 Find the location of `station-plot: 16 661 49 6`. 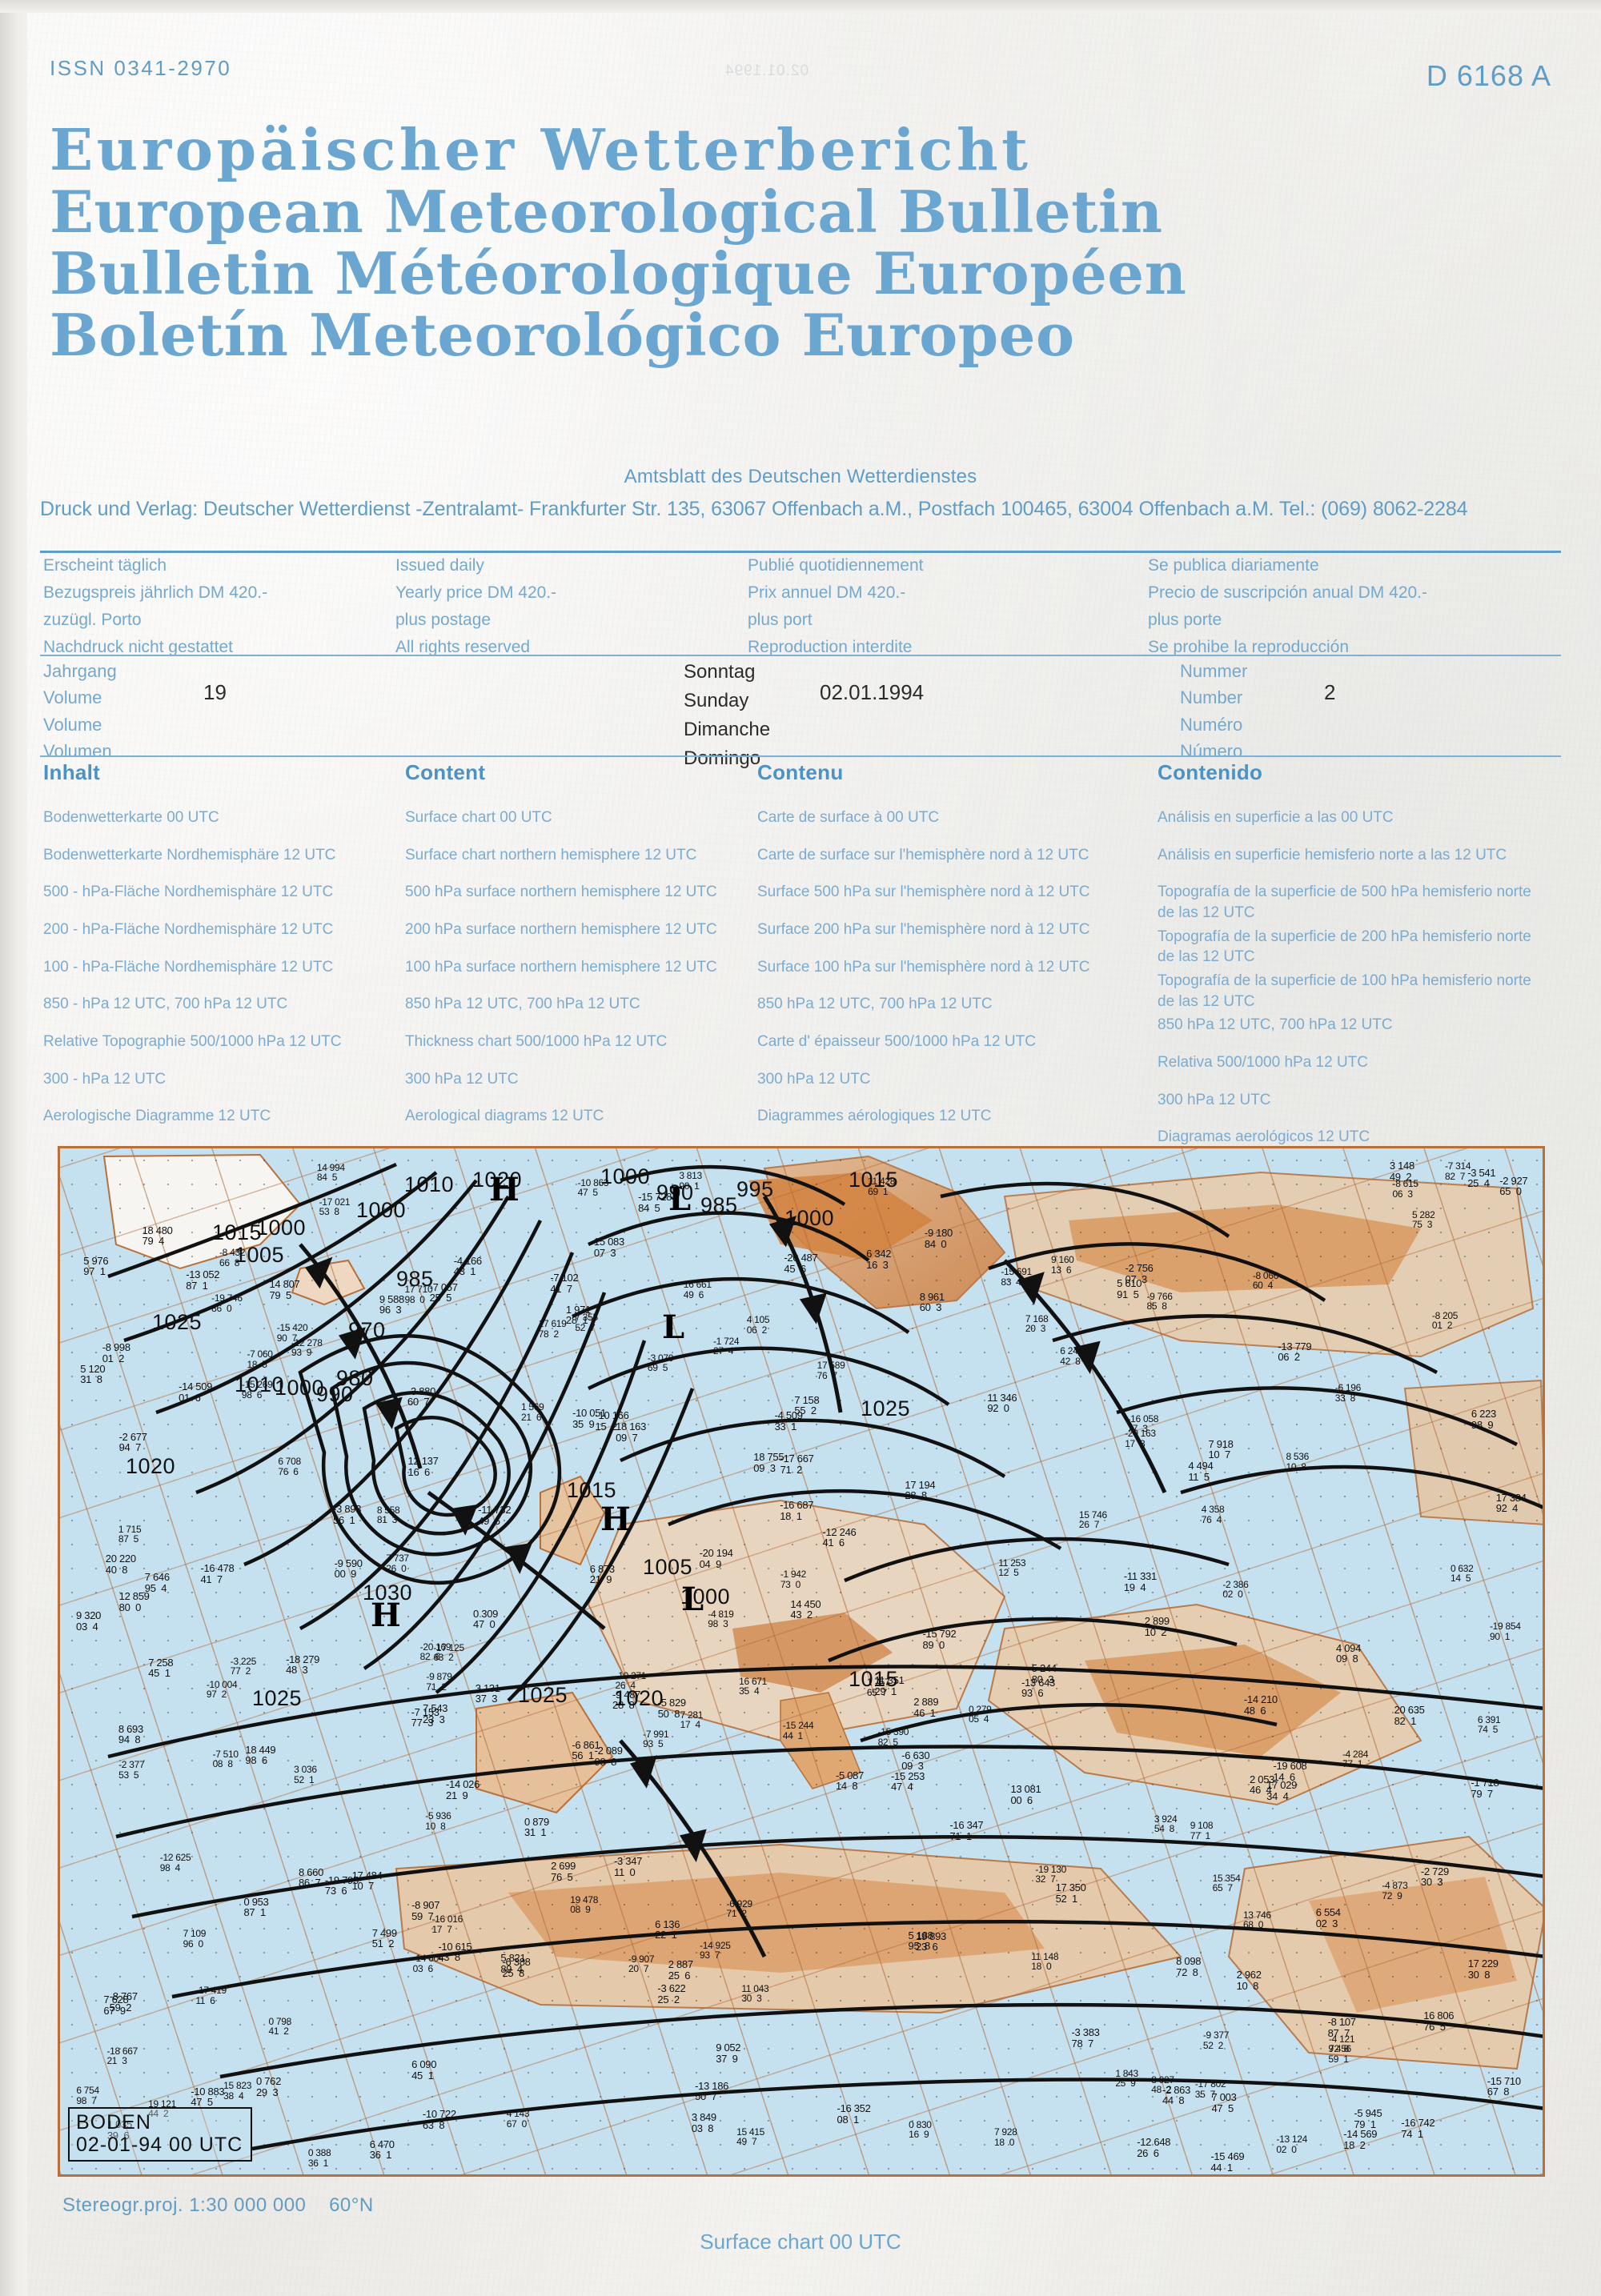

station-plot: 16 661 49 6 is located at coordinates (697, 1289).